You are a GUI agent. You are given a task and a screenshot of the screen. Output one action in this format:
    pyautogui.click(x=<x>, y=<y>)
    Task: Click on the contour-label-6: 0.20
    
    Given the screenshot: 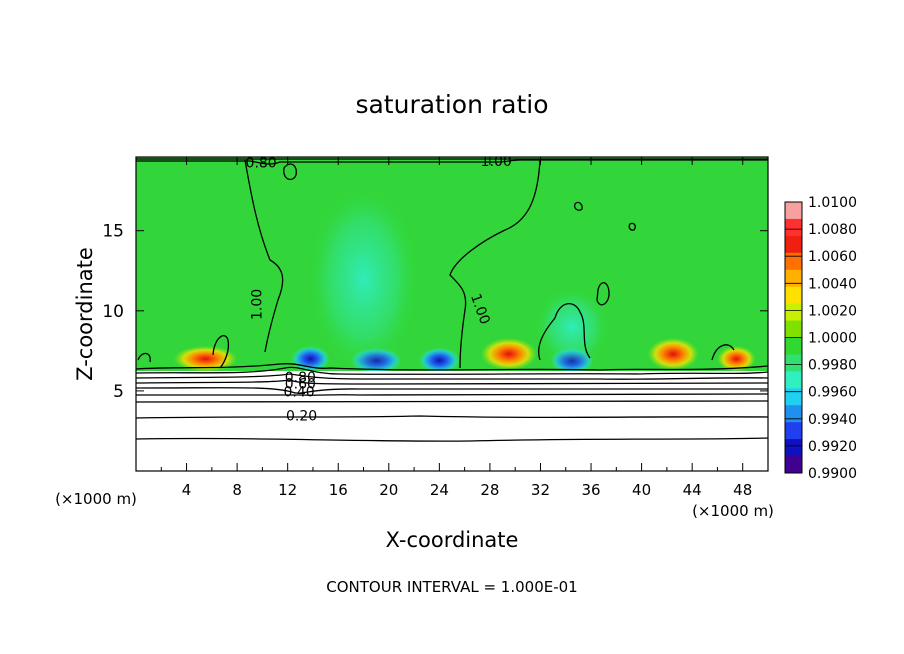 What is the action you would take?
    pyautogui.click(x=301, y=417)
    